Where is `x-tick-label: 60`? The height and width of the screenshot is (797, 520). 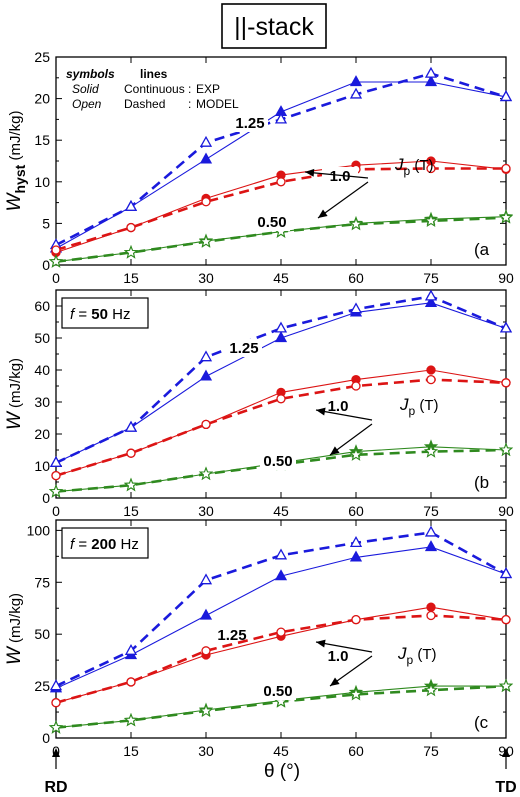
x-tick-label: 60 is located at coordinates (356, 278).